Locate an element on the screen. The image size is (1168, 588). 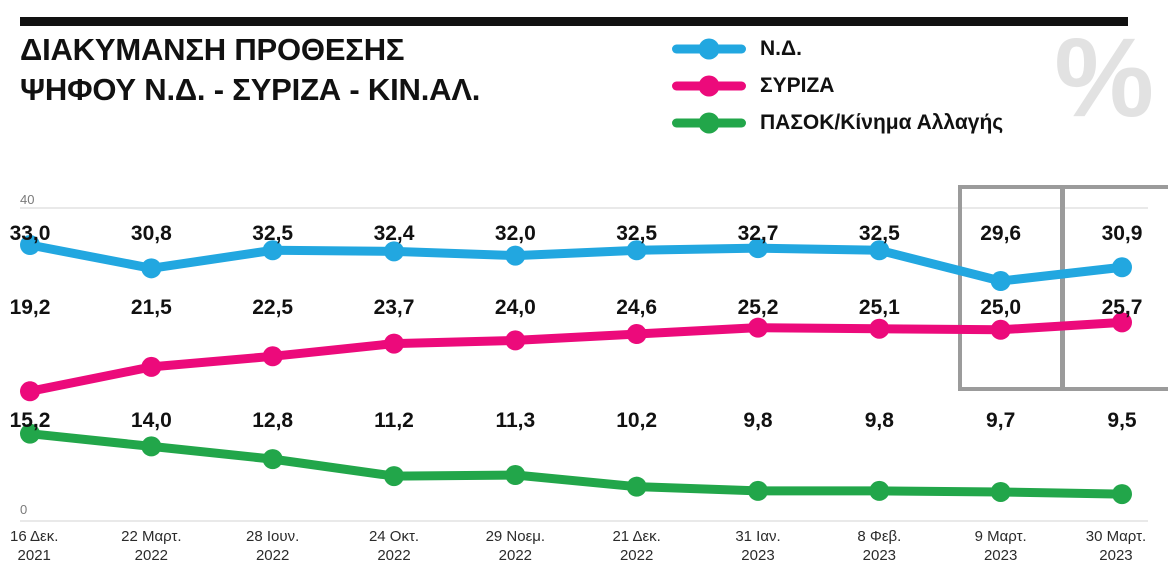
x-axis-tick: 30 Μαρτ. 2023 is located at coordinates (1116, 547).